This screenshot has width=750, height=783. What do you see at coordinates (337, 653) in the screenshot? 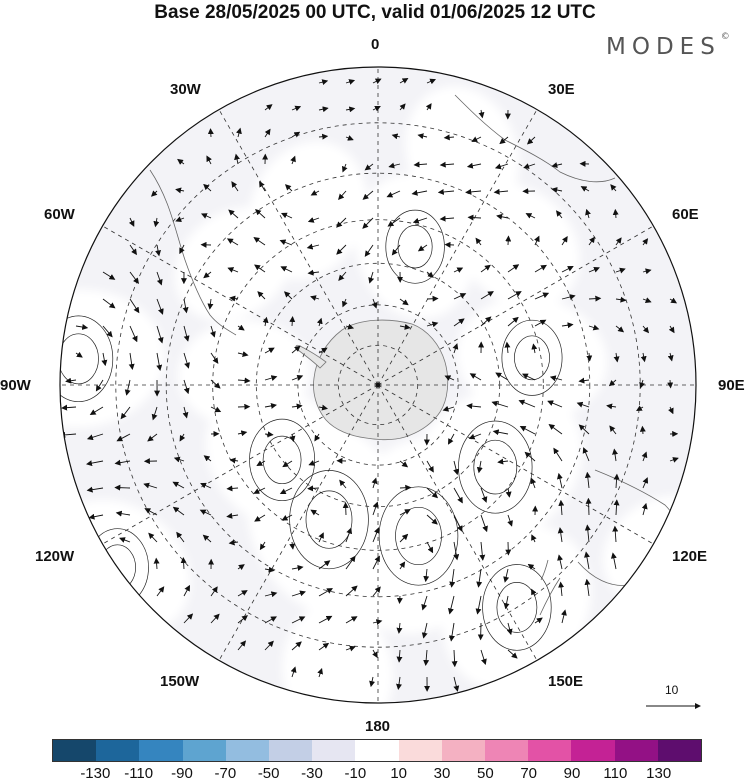
I see `anomaly-contour` at bounding box center [337, 653].